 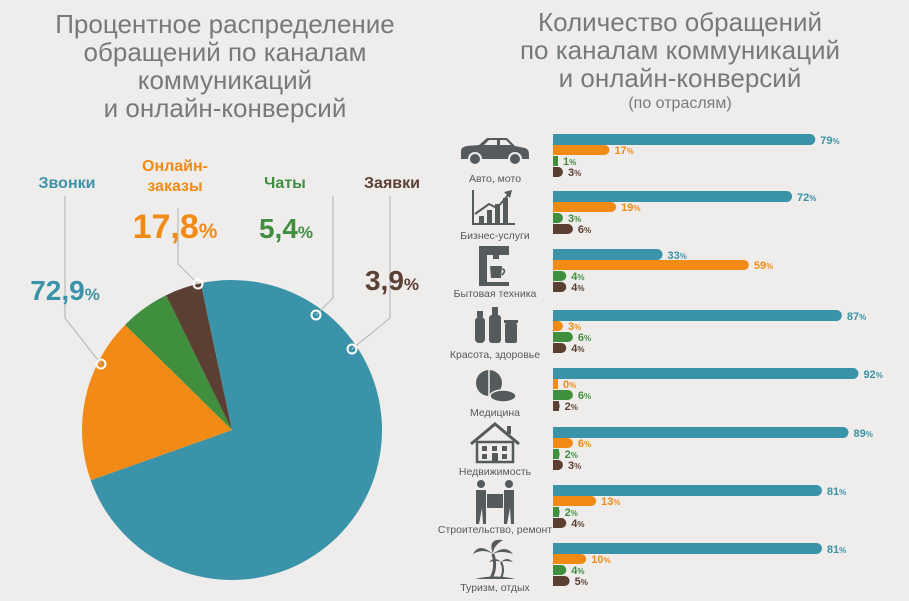 I want to click on category-label: Недвижимость, so click(x=495, y=472).